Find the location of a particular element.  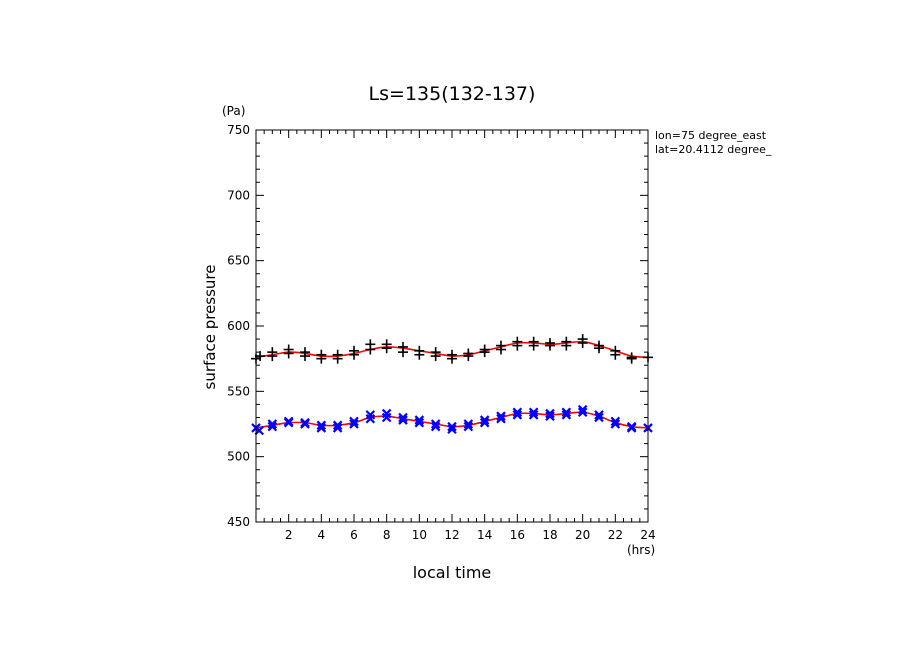

x-tick-label: 4 is located at coordinates (322, 535).